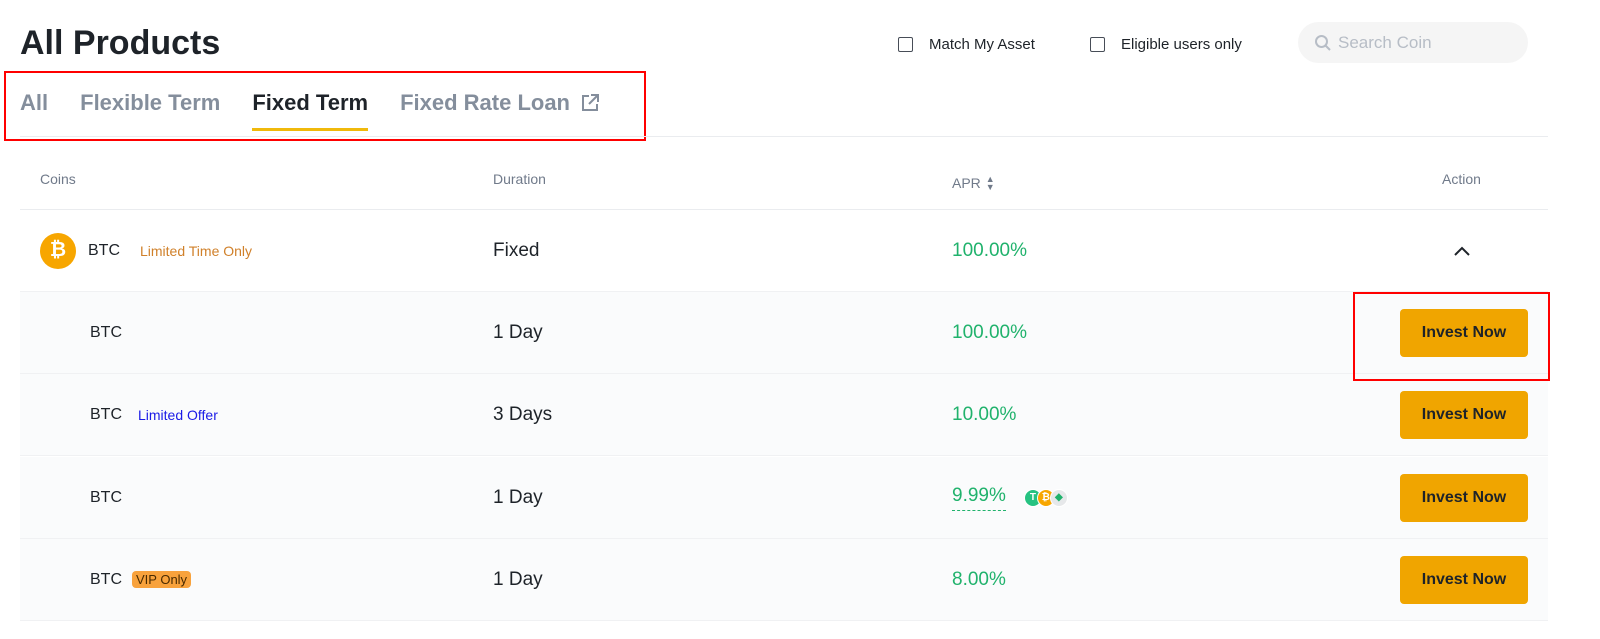 This screenshot has width=1600, height=639. What do you see at coordinates (784, 251) in the screenshot?
I see `group-row-btc: ₿ BTC Limited Time Only Fixed 100.00%` at bounding box center [784, 251].